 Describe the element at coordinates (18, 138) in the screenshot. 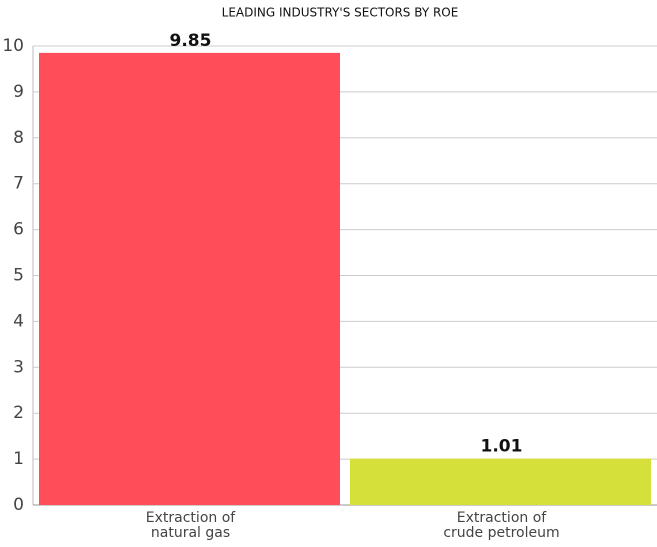

I see `y-tick-label: 8` at that location.